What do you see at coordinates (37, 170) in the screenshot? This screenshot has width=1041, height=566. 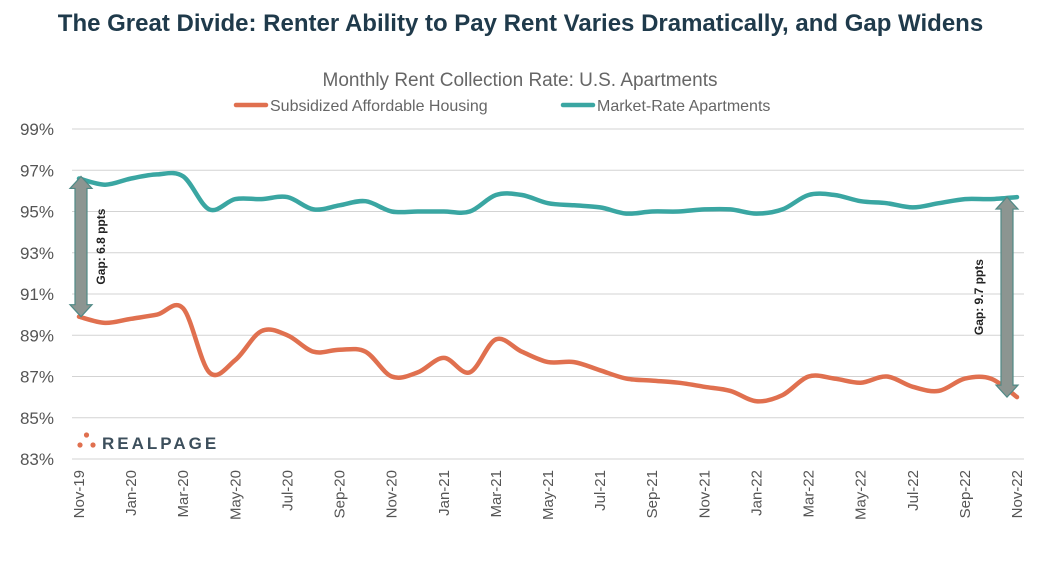 I see `y-tick-label: 97%` at bounding box center [37, 170].